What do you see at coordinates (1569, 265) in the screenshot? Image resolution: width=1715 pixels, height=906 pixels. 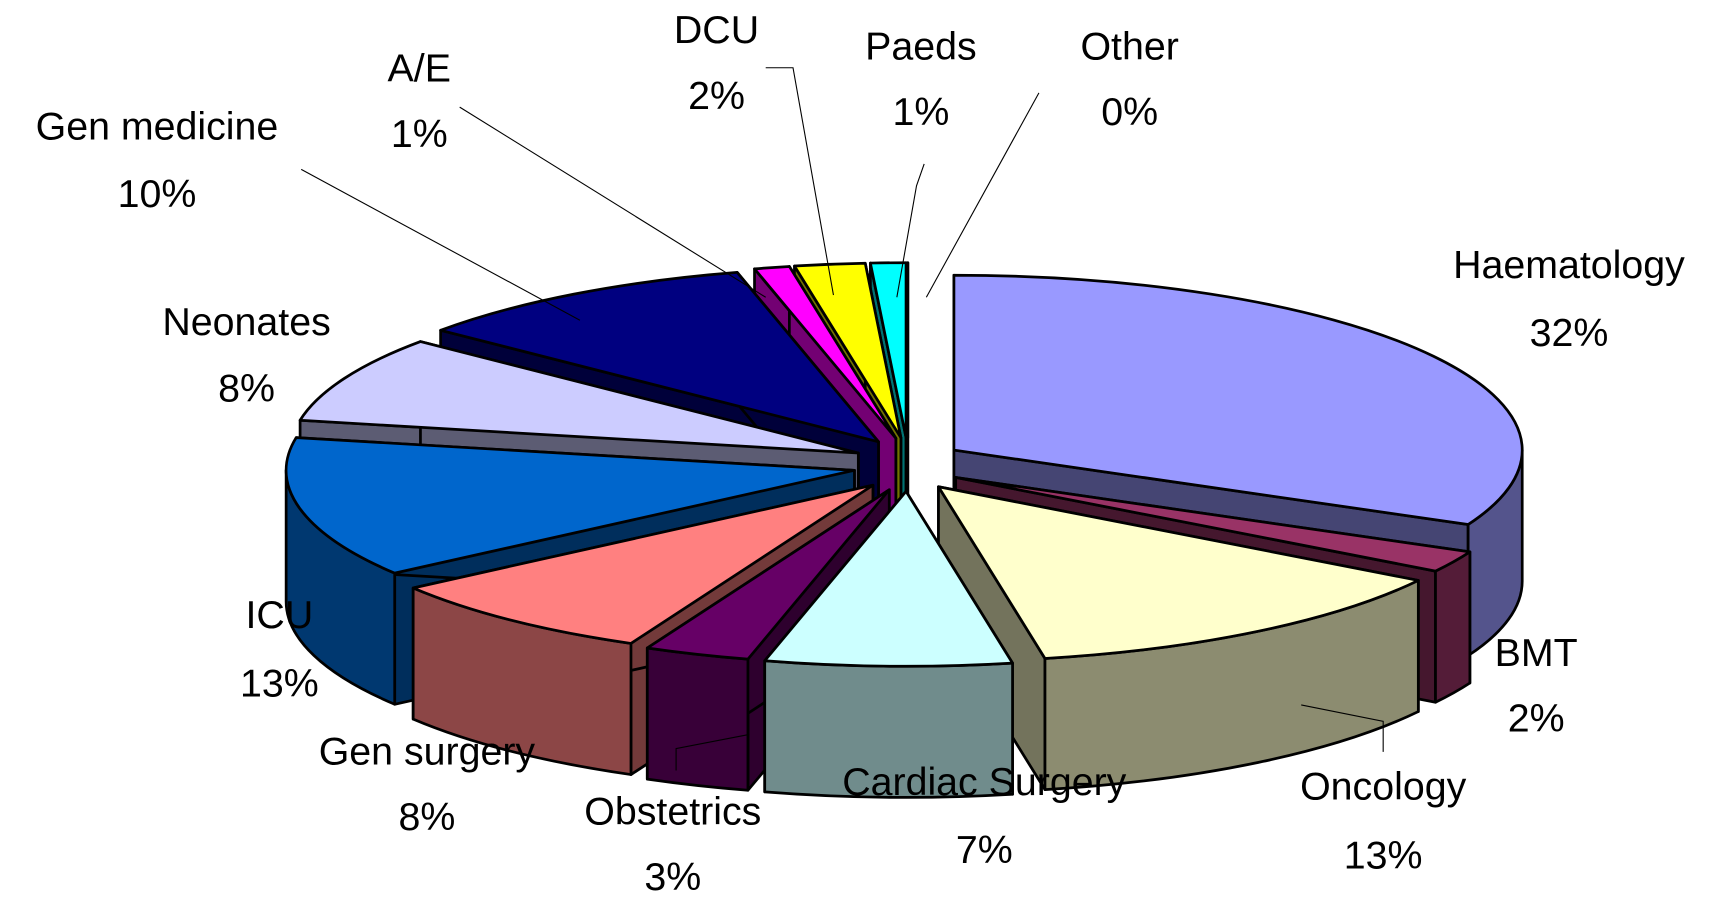 I see `slice-label: Haematology` at bounding box center [1569, 265].